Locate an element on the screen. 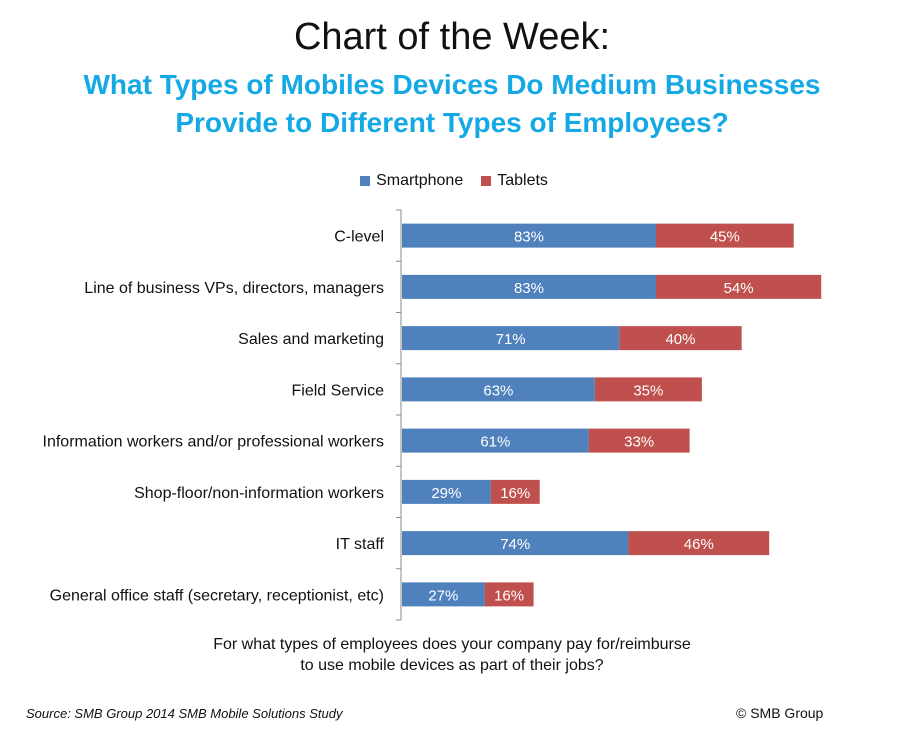  category-label: Field Service is located at coordinates (338, 390).